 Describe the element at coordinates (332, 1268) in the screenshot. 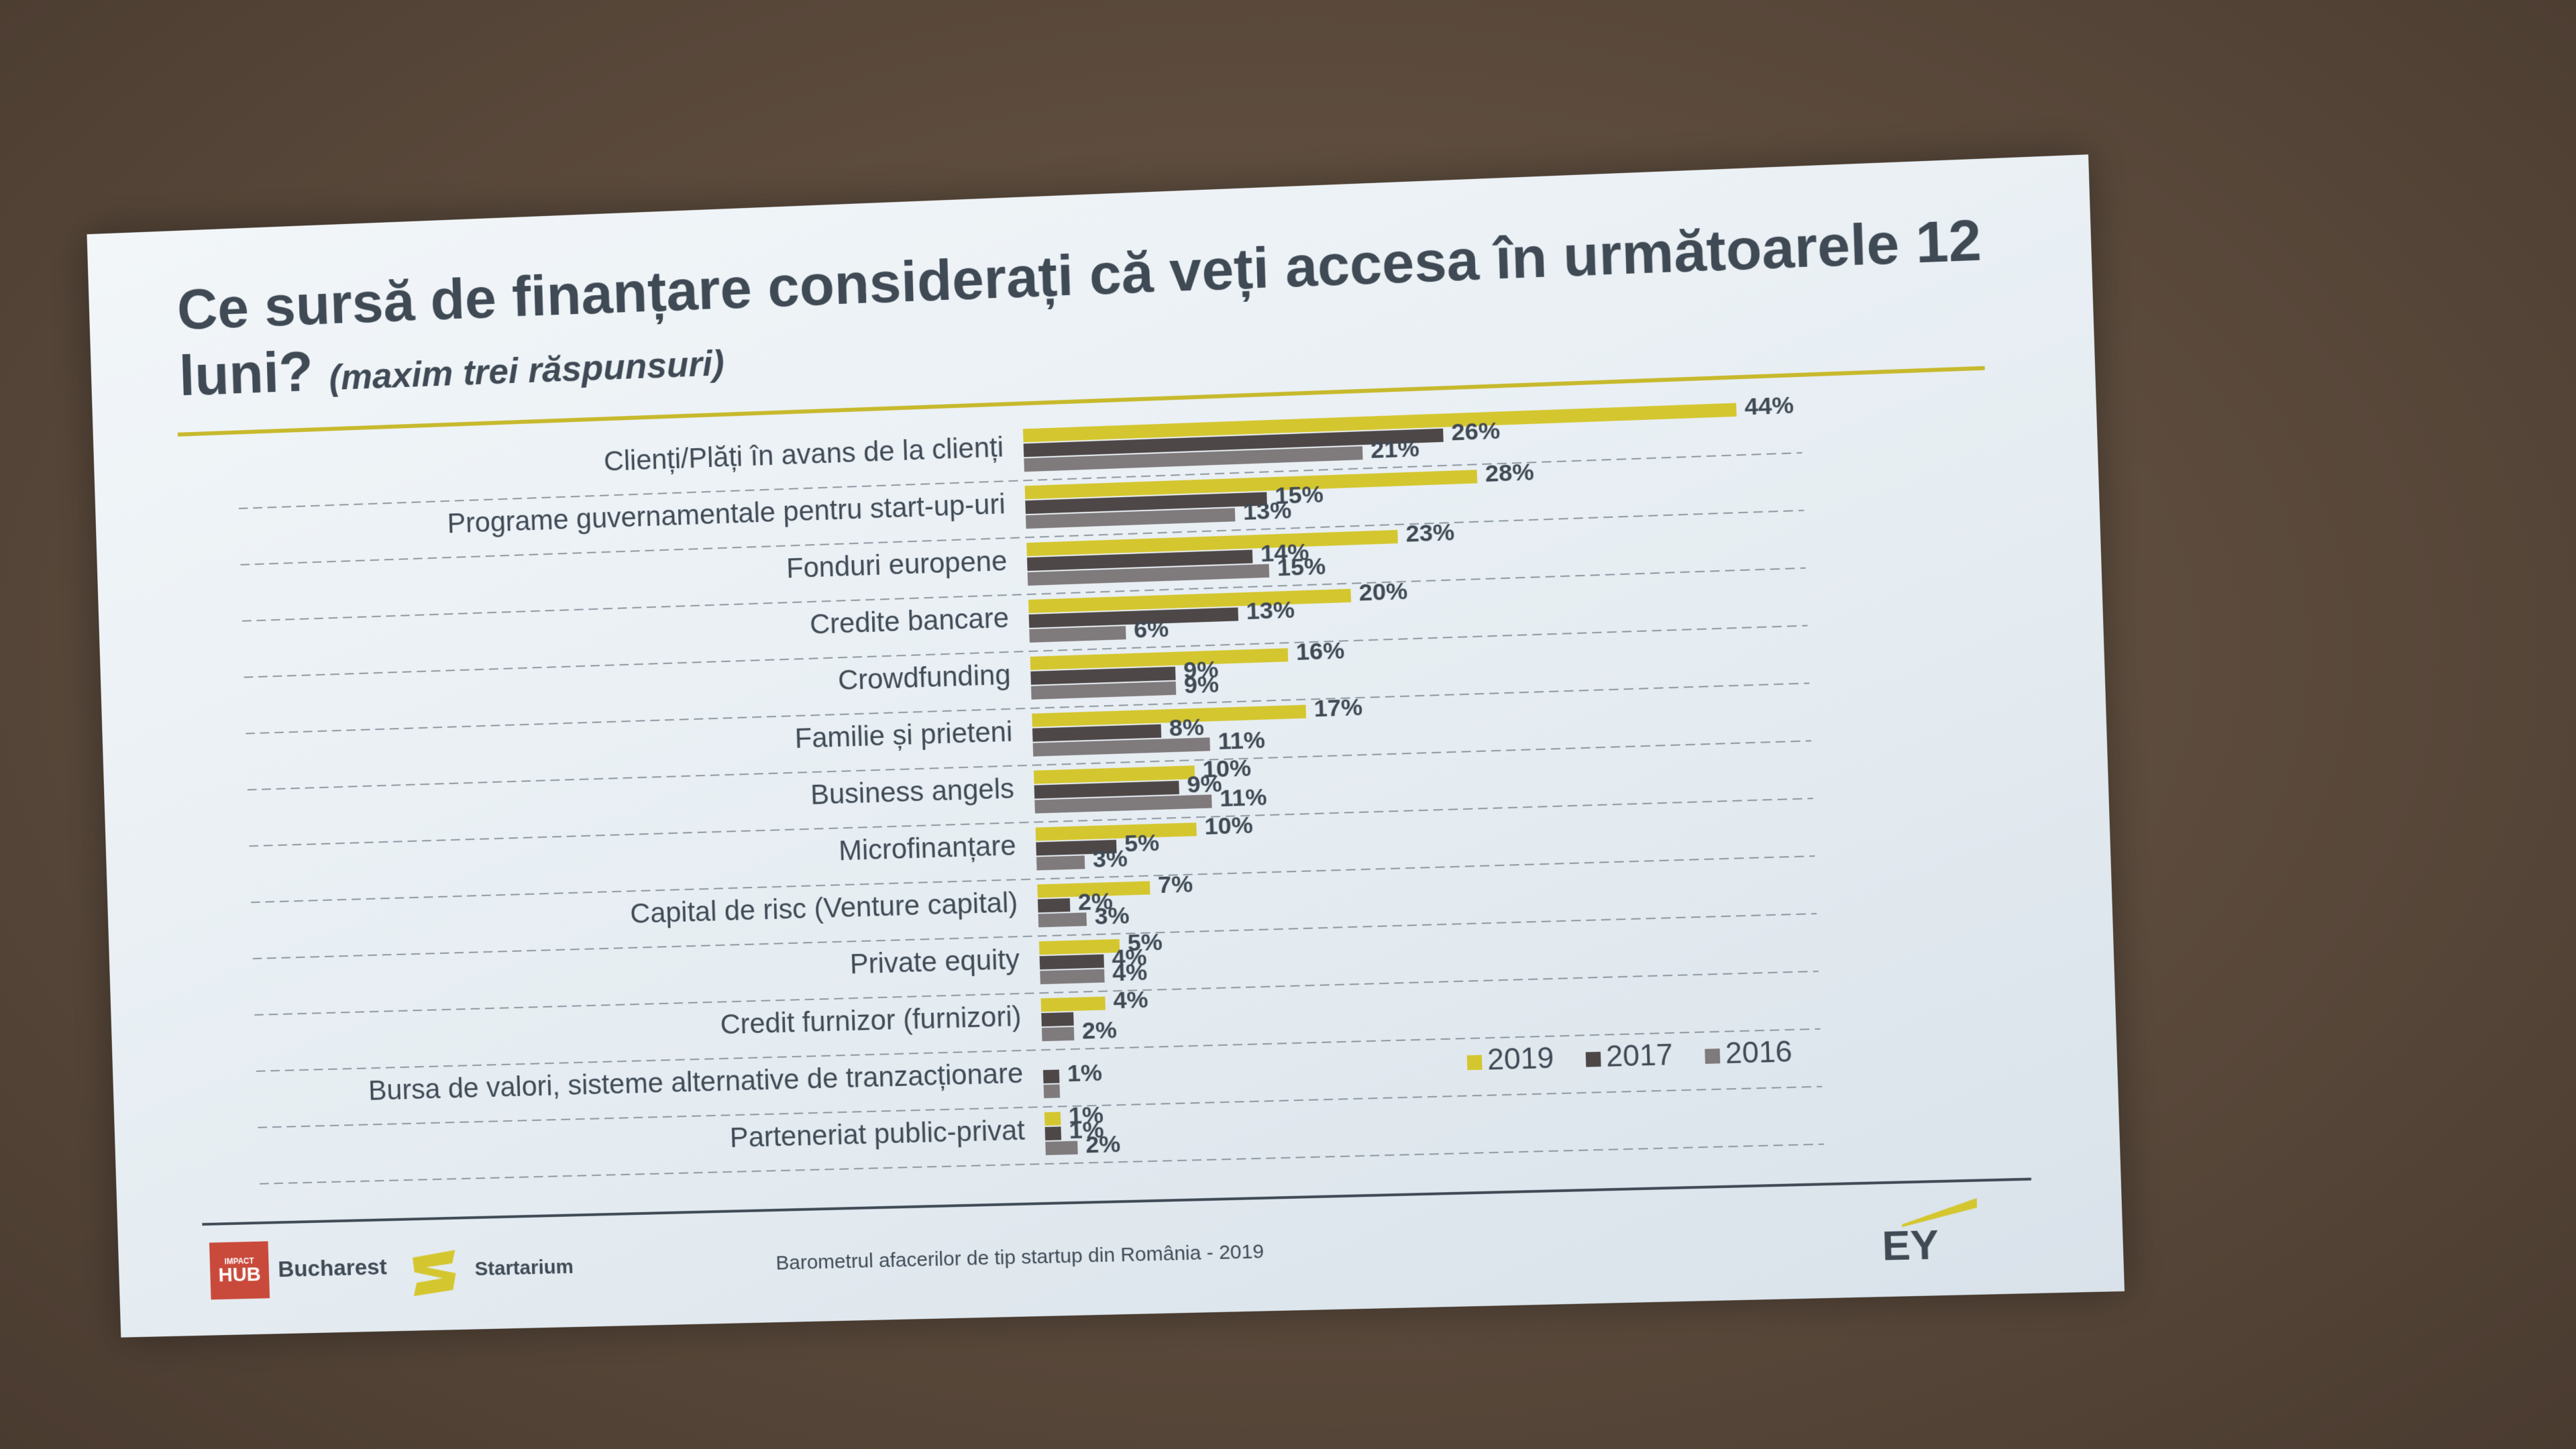

I see `hub-city-text: Bucharest` at that location.